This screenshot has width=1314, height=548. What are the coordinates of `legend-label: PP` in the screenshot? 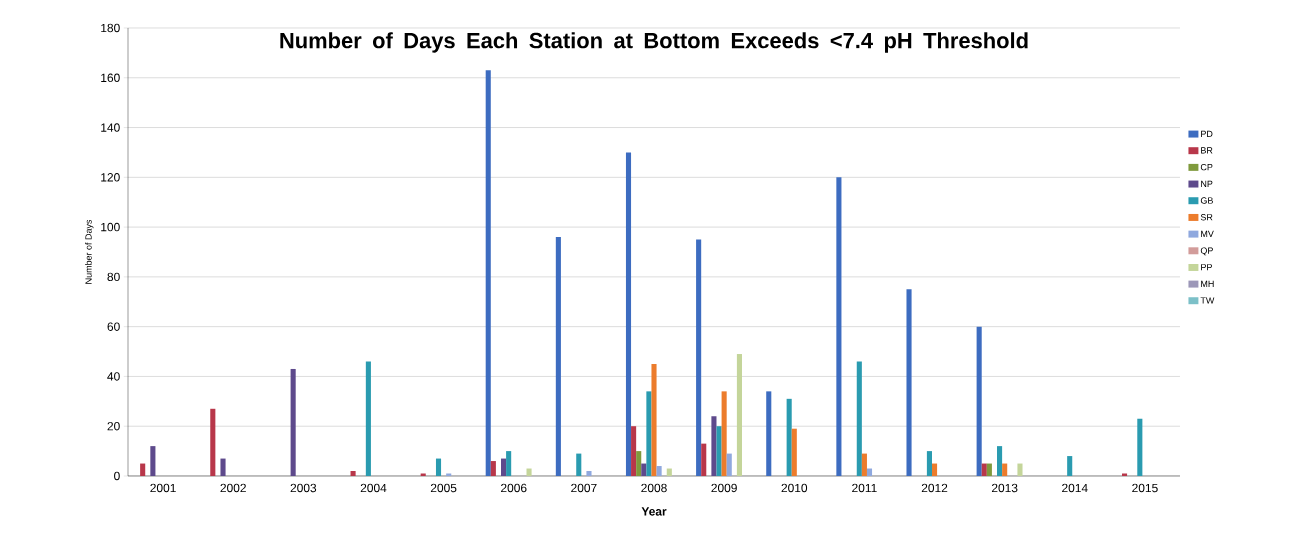 It's located at (1206, 267).